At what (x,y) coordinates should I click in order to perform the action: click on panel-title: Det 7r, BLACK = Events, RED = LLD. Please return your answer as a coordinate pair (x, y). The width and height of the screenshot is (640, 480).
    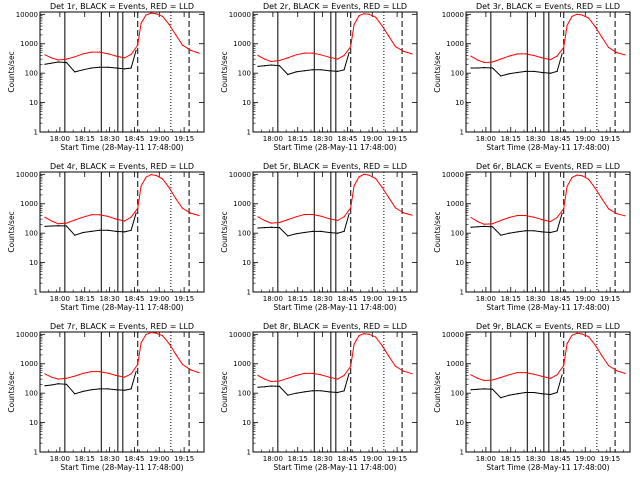
    Looking at the image, I should click on (122, 326).